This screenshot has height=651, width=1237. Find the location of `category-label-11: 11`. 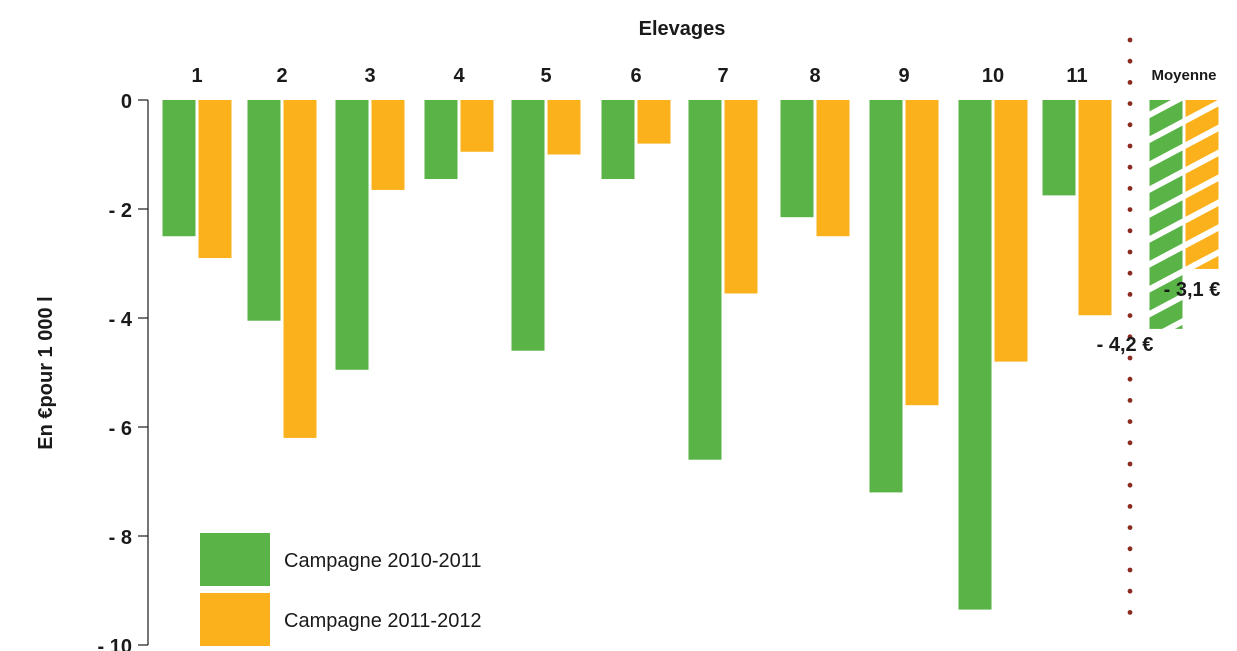

category-label-11: 11 is located at coordinates (1076, 76).